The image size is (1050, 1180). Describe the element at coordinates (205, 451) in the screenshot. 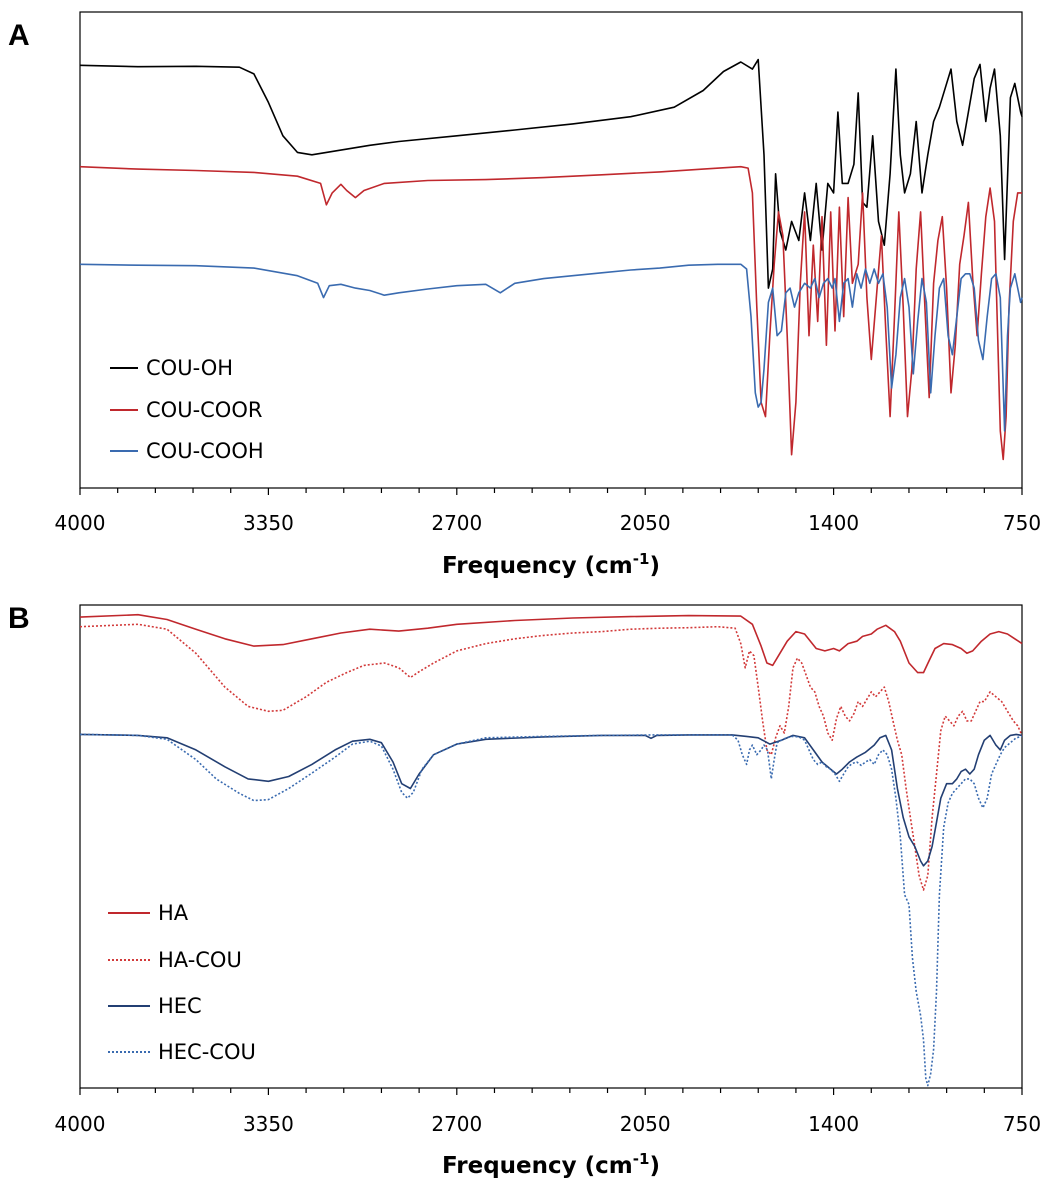

I see `legend-label-cou-cooh: COU-COOH` at that location.